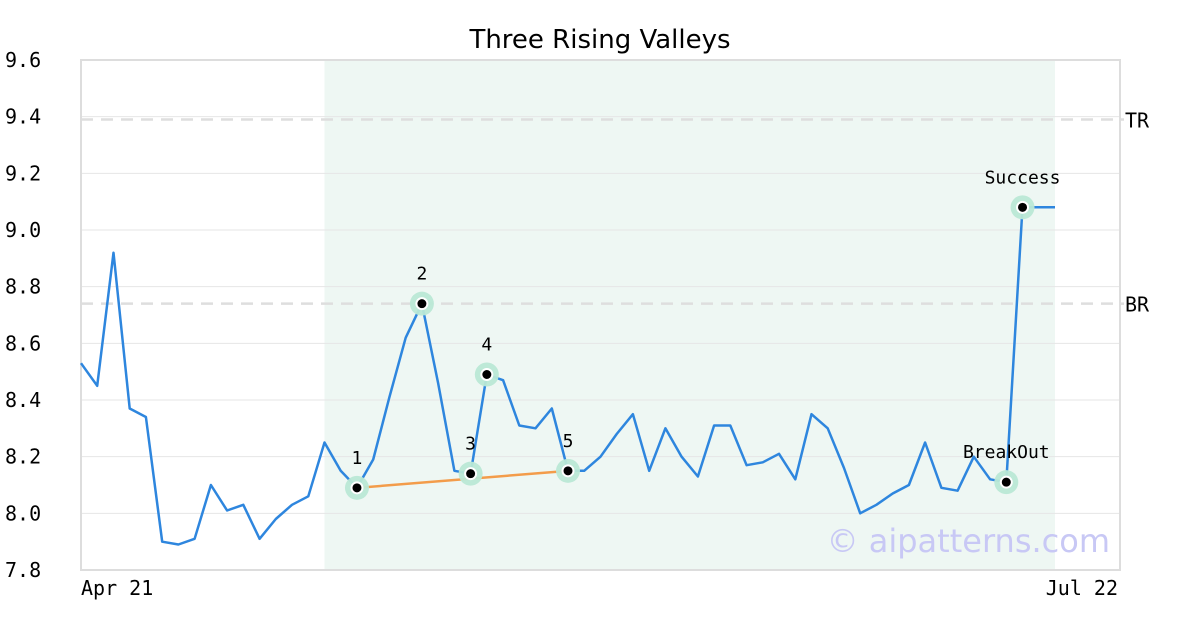 Image resolution: width=1200 pixels, height=630 pixels. Describe the element at coordinates (968, 541) in the screenshot. I see `watermark: © aipatterns.com` at that location.